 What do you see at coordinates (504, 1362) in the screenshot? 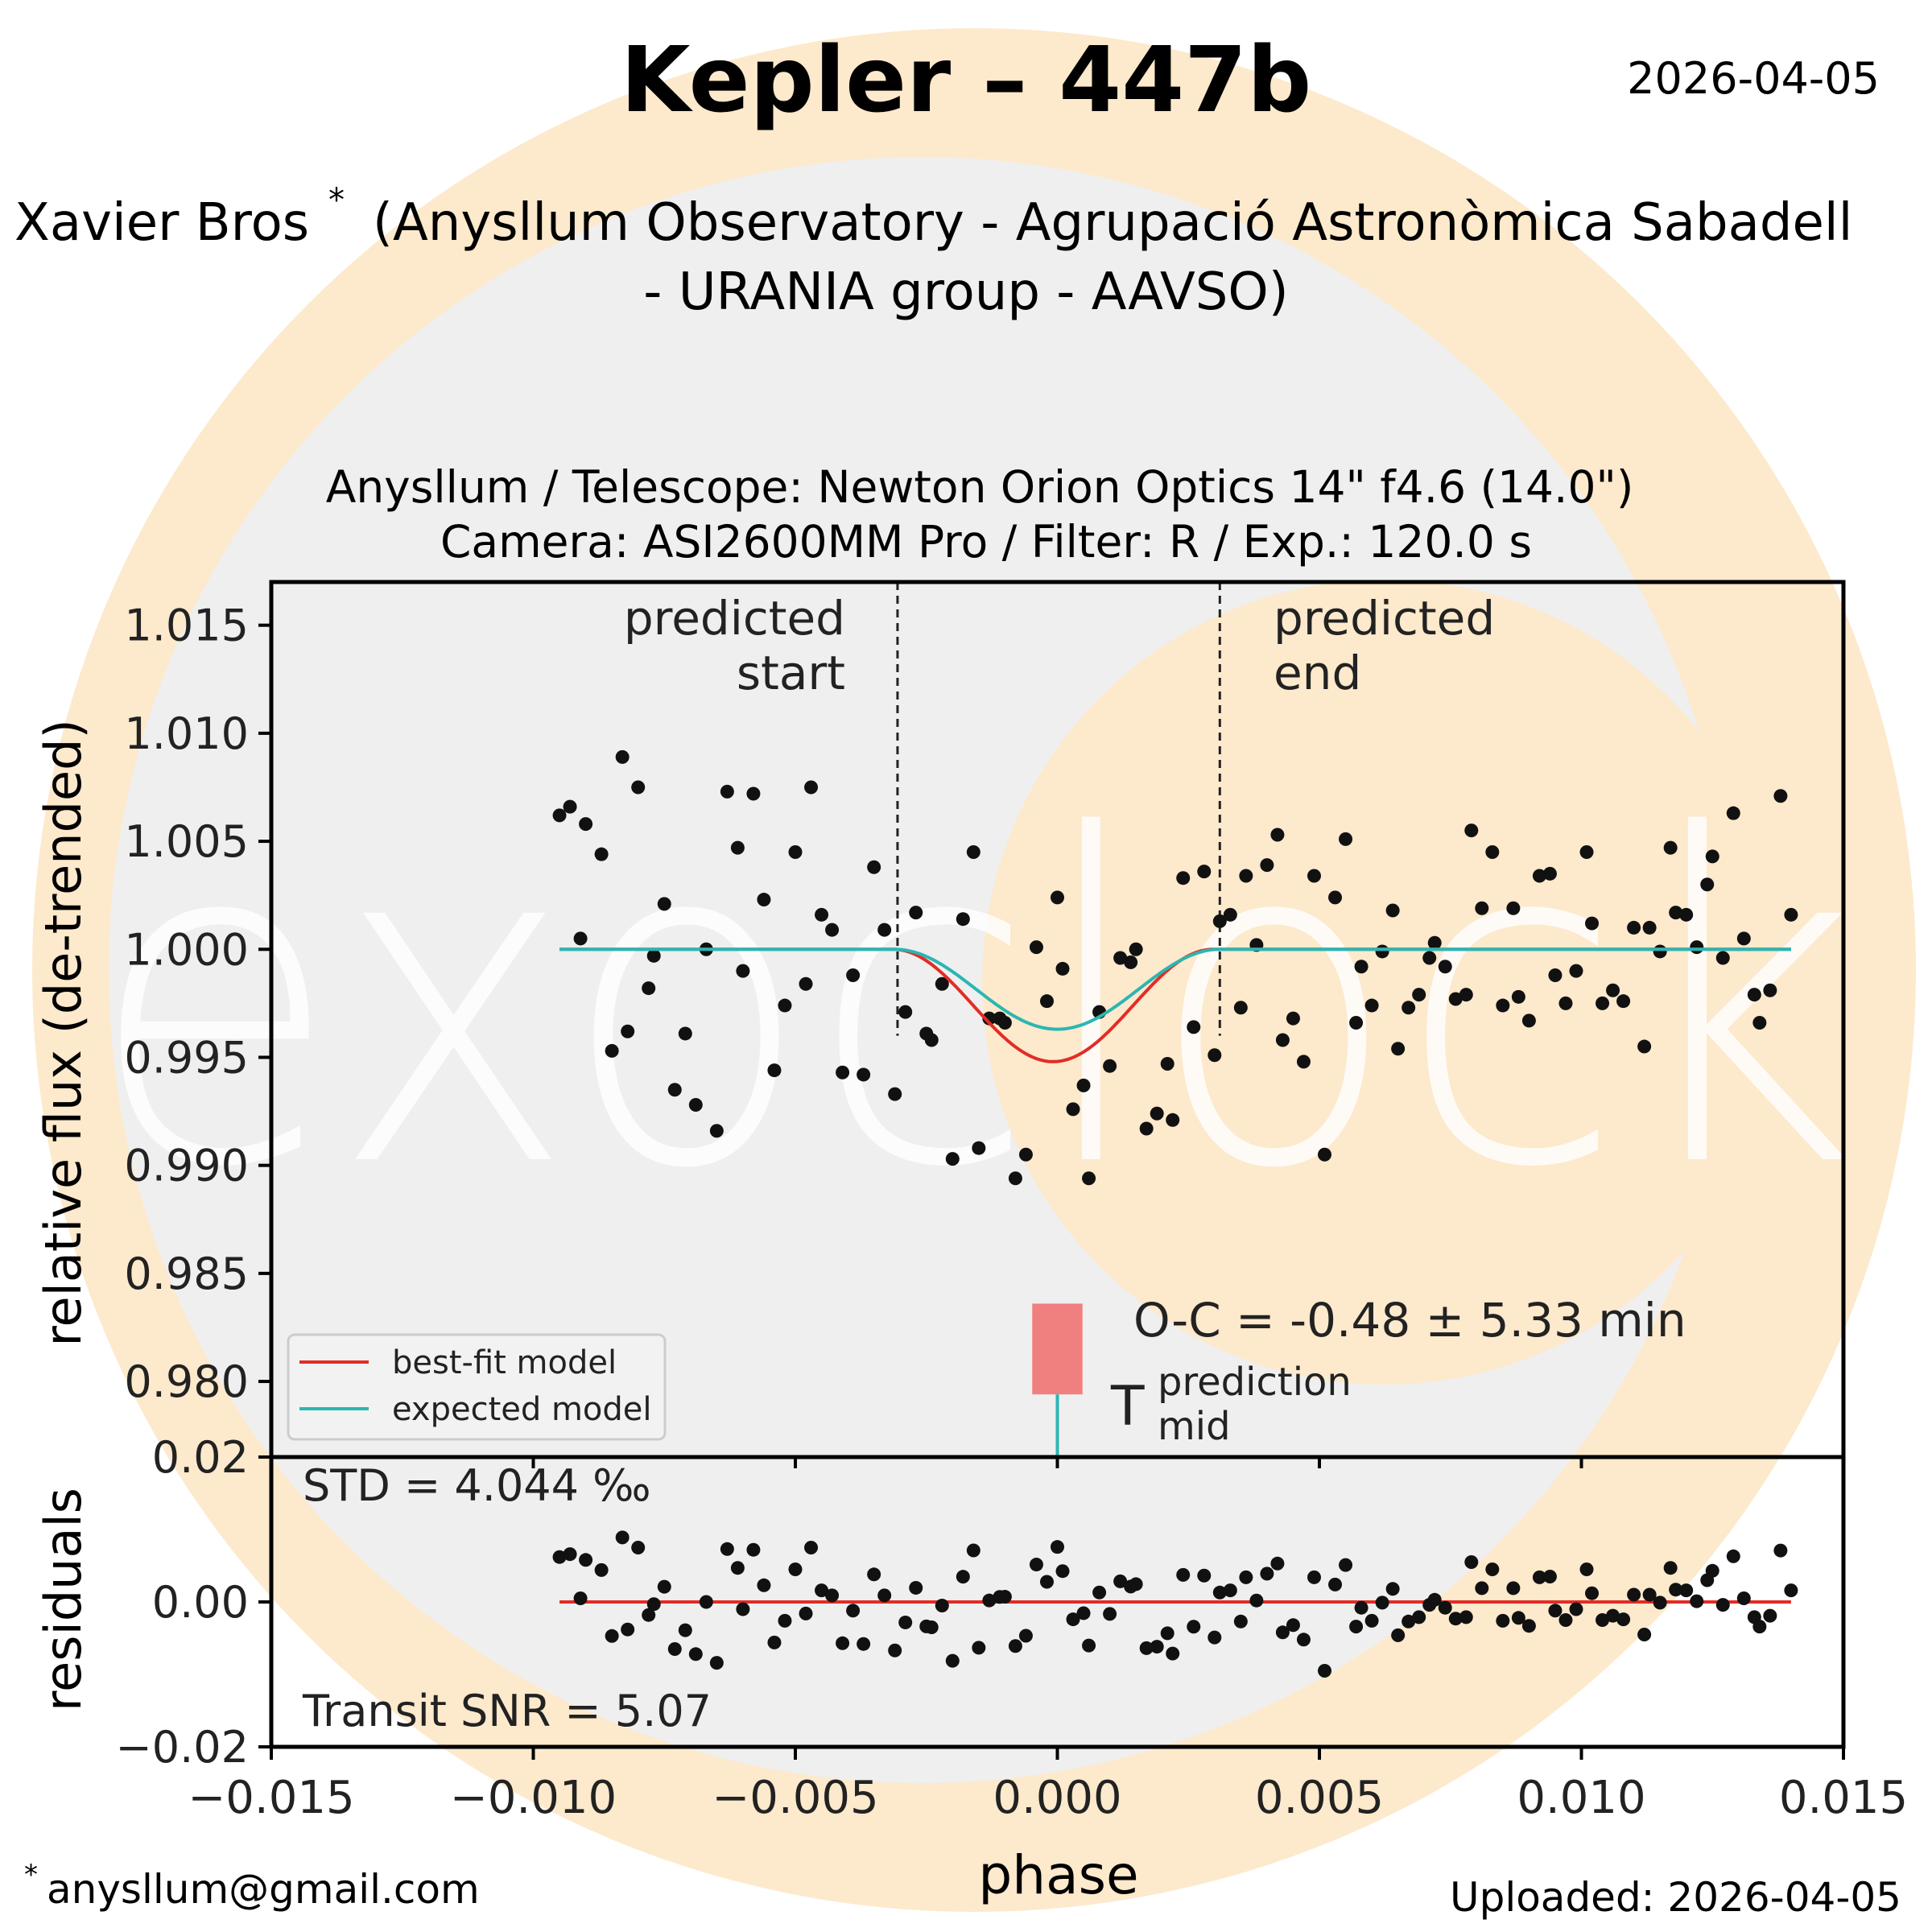
I see `legend-label: best-fit model` at bounding box center [504, 1362].